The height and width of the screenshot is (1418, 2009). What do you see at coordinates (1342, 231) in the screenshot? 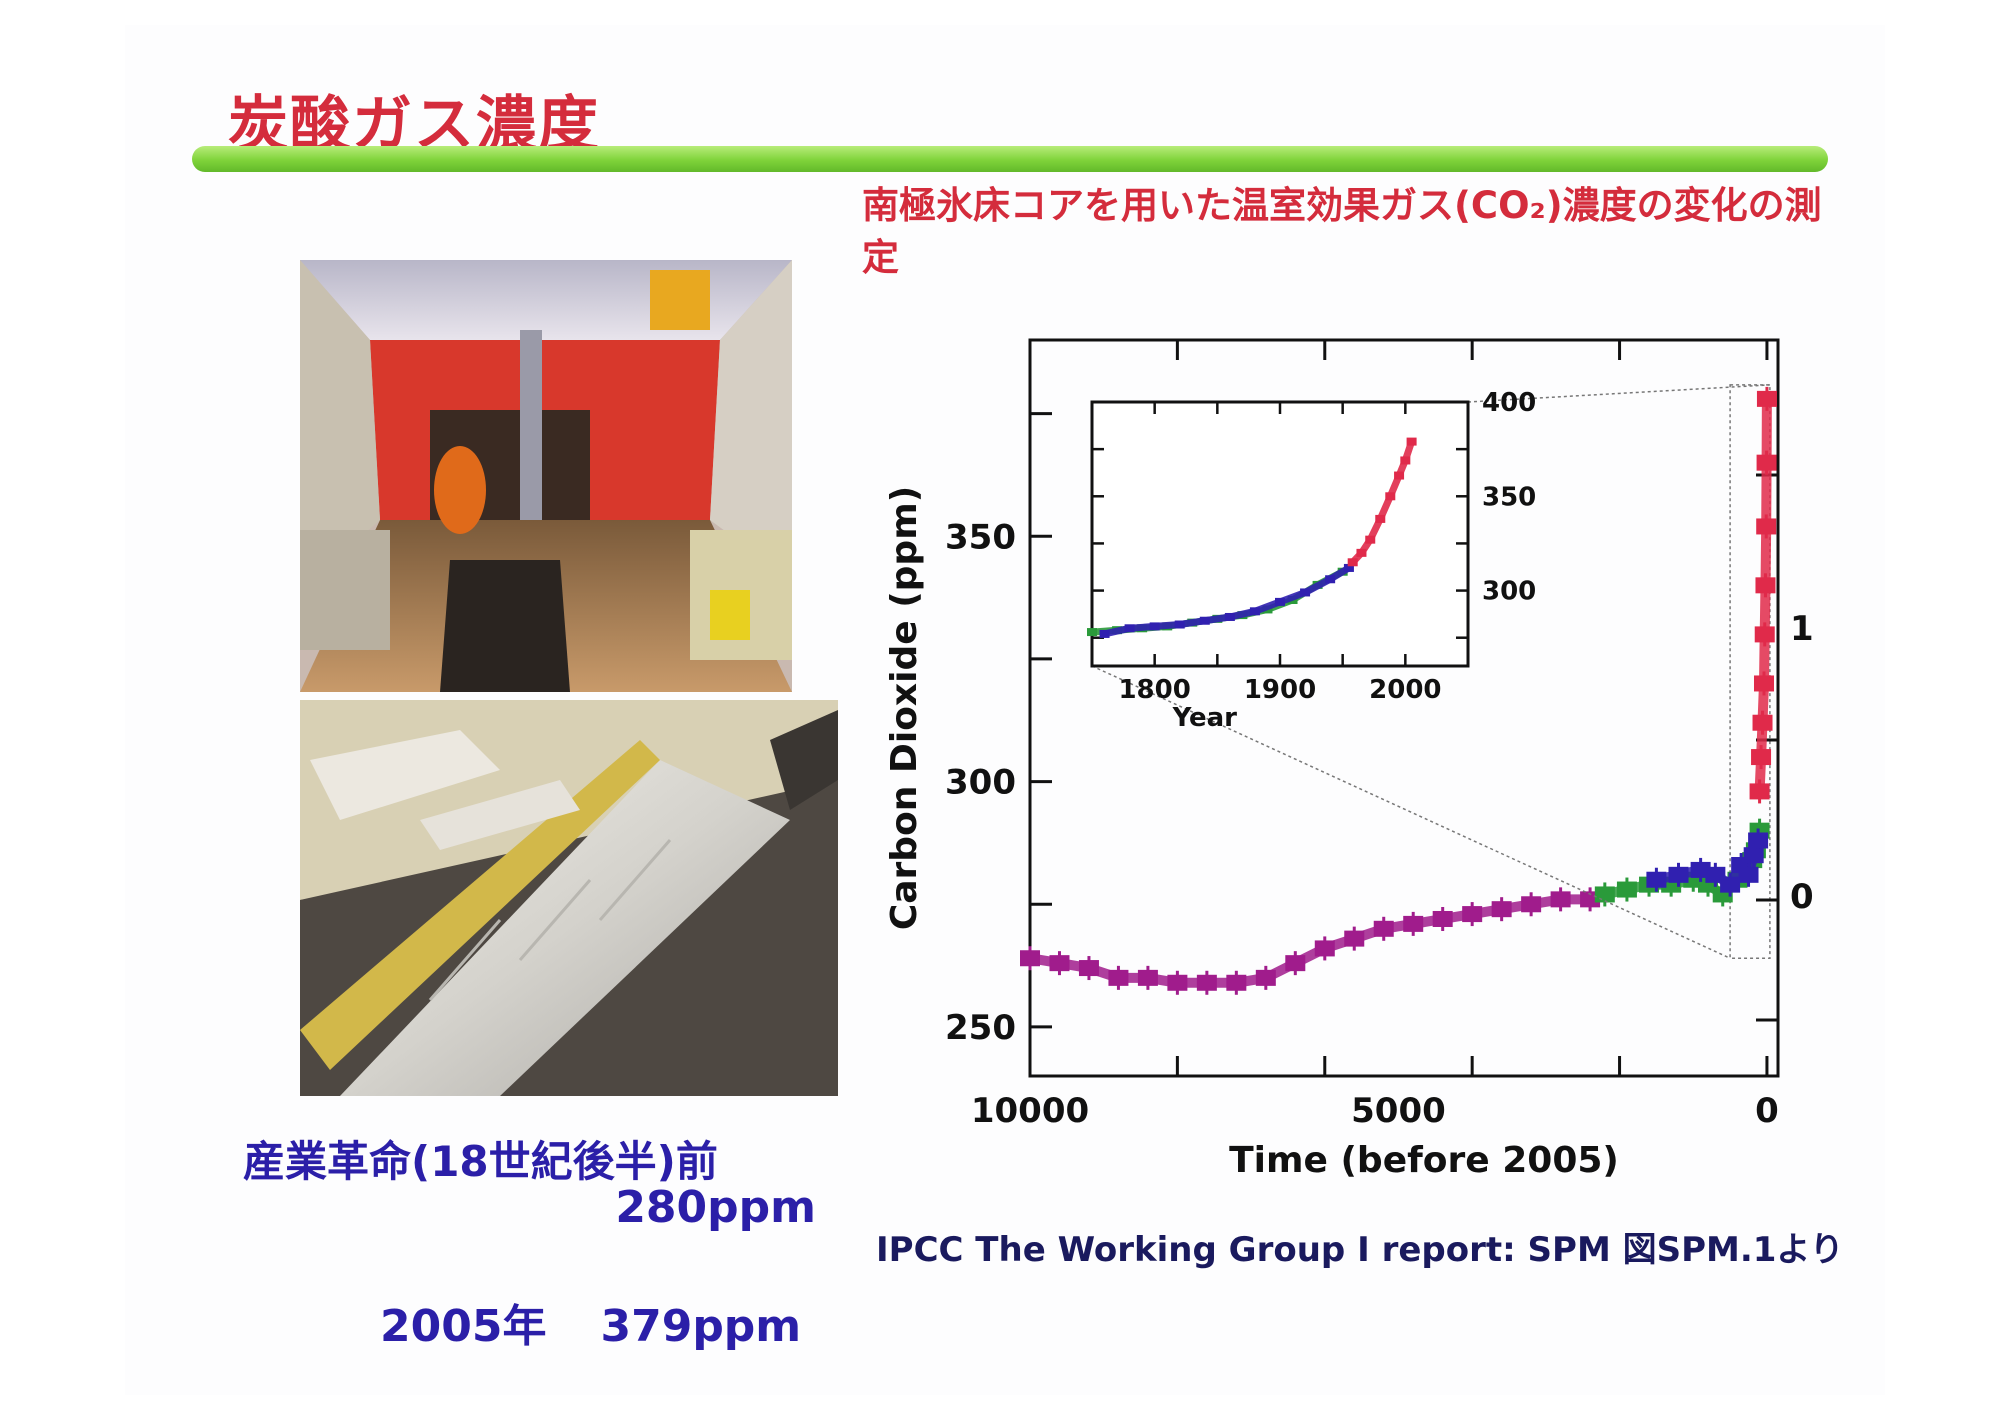
I see `slide-subtitle: 南極氷床コアを用いた温室効果ガス(CO₂)濃度の変化の測定` at bounding box center [1342, 231].